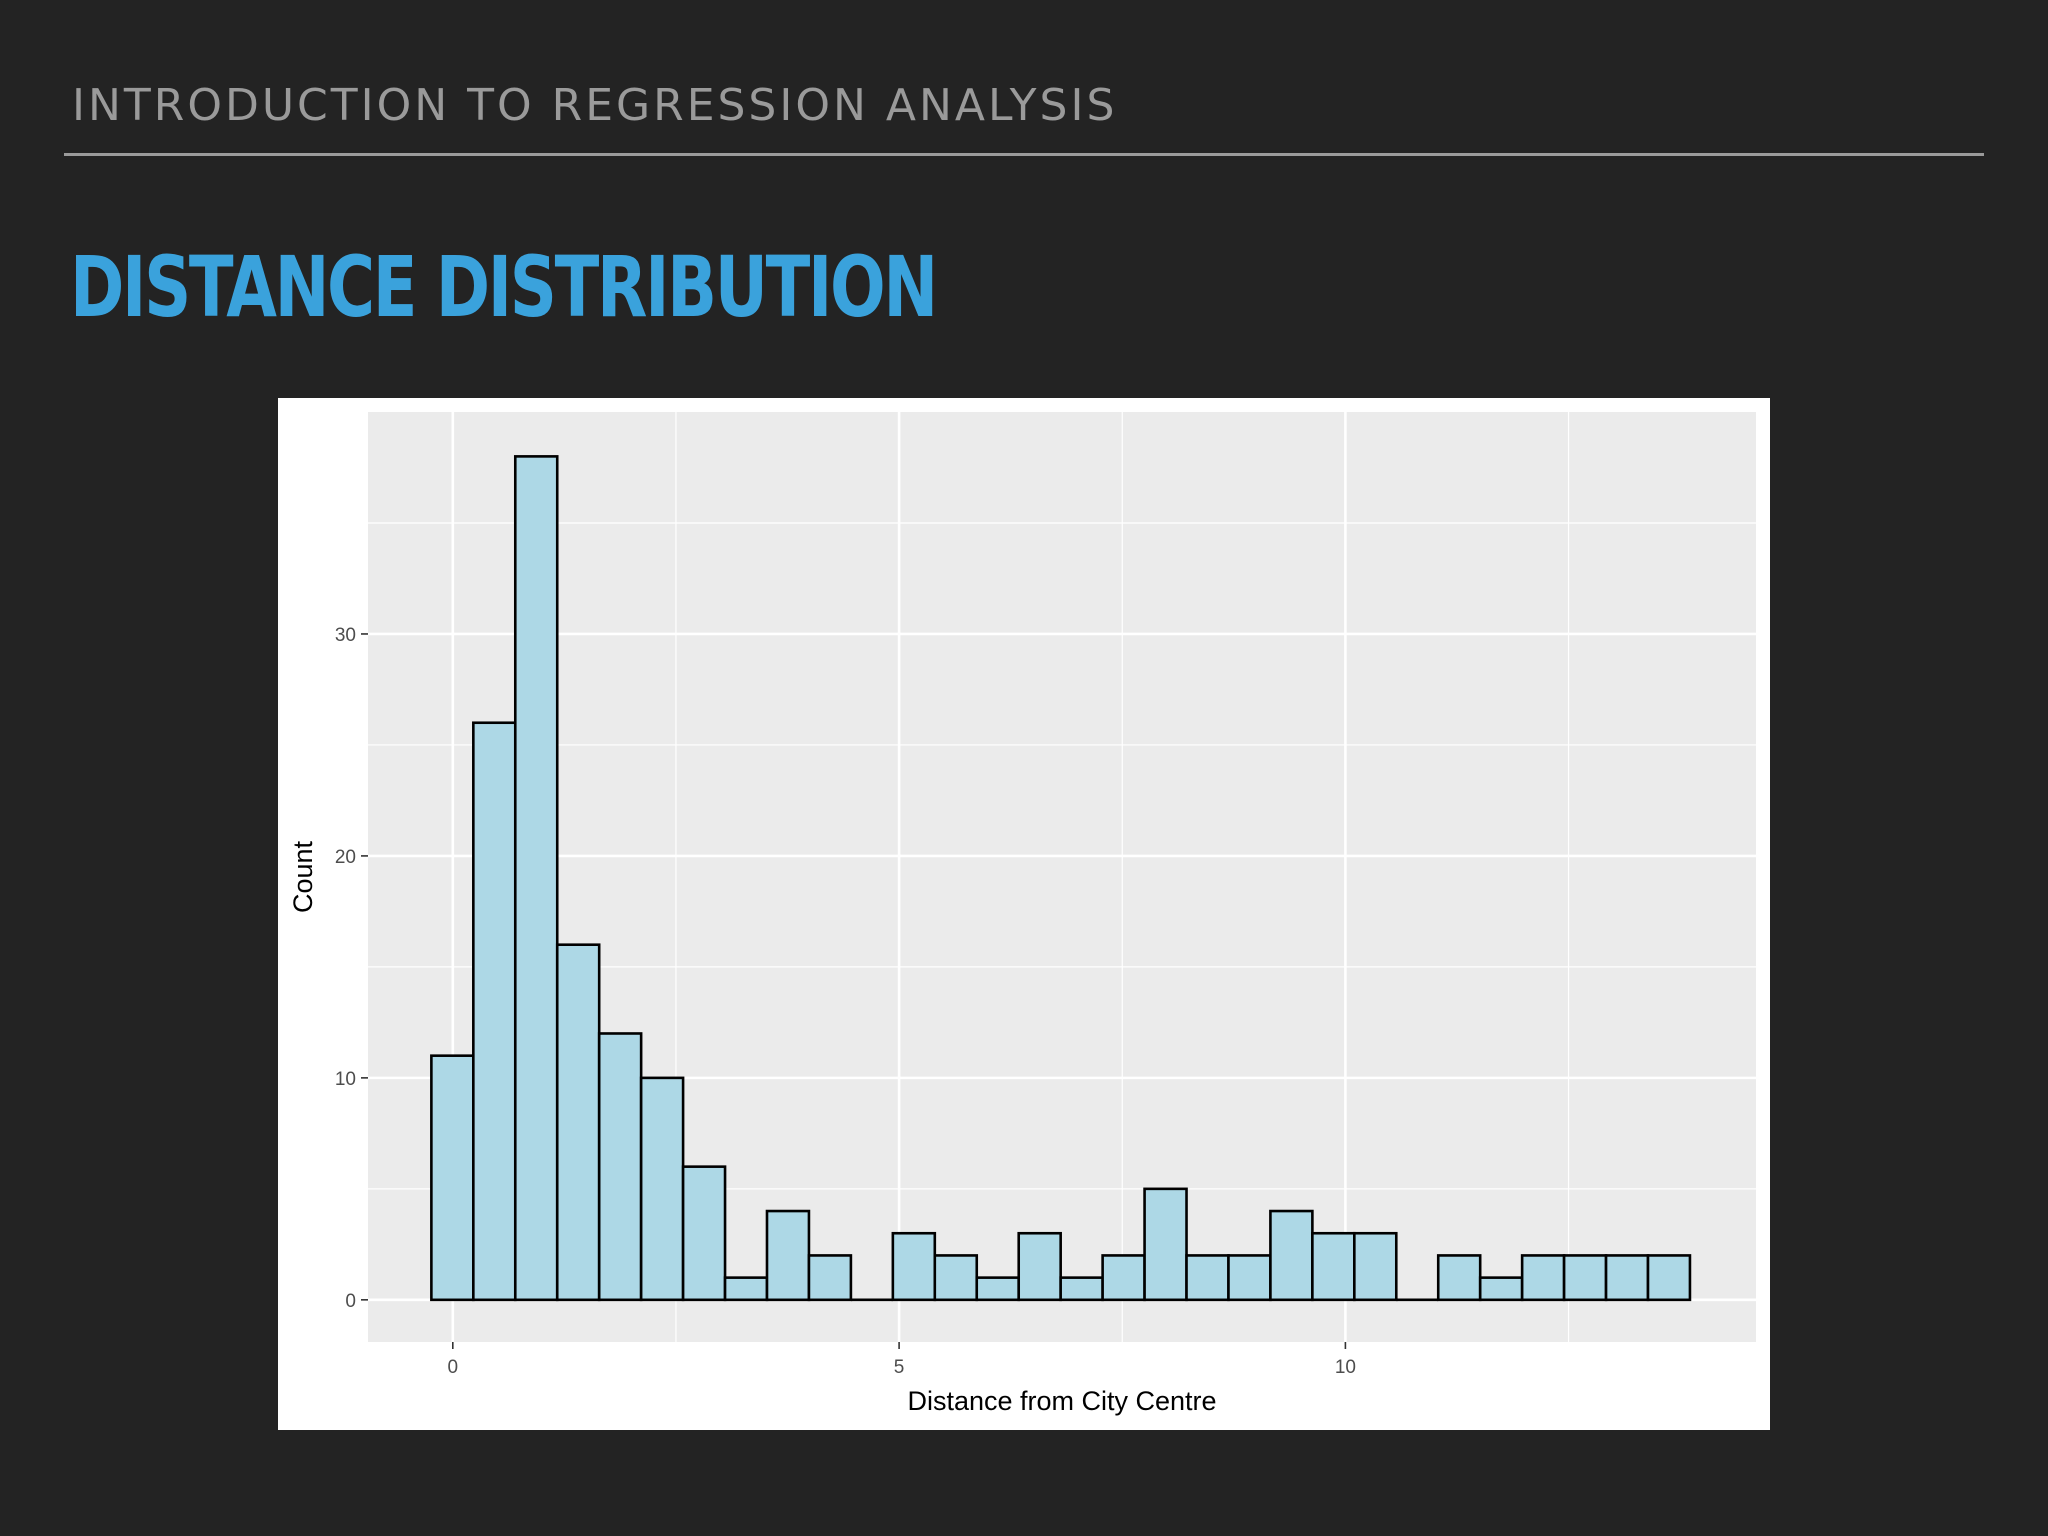 This screenshot has width=2048, height=1536. Describe the element at coordinates (453, 1367) in the screenshot. I see `x-tick-label: 0` at that location.